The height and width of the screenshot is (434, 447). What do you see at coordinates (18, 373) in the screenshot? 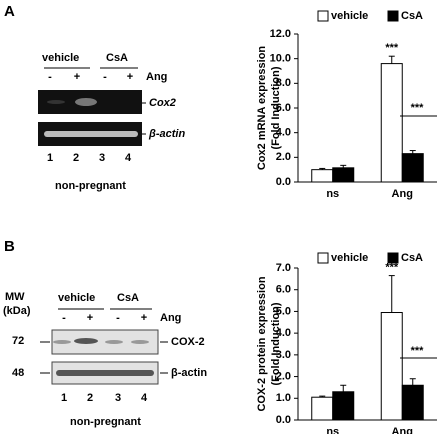
I see `mw-value: 48` at bounding box center [18, 373].